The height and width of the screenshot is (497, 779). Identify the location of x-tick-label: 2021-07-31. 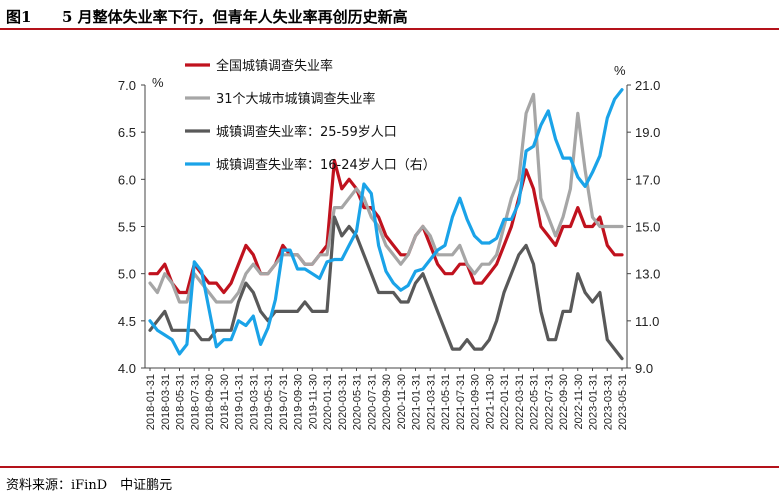
(461, 402).